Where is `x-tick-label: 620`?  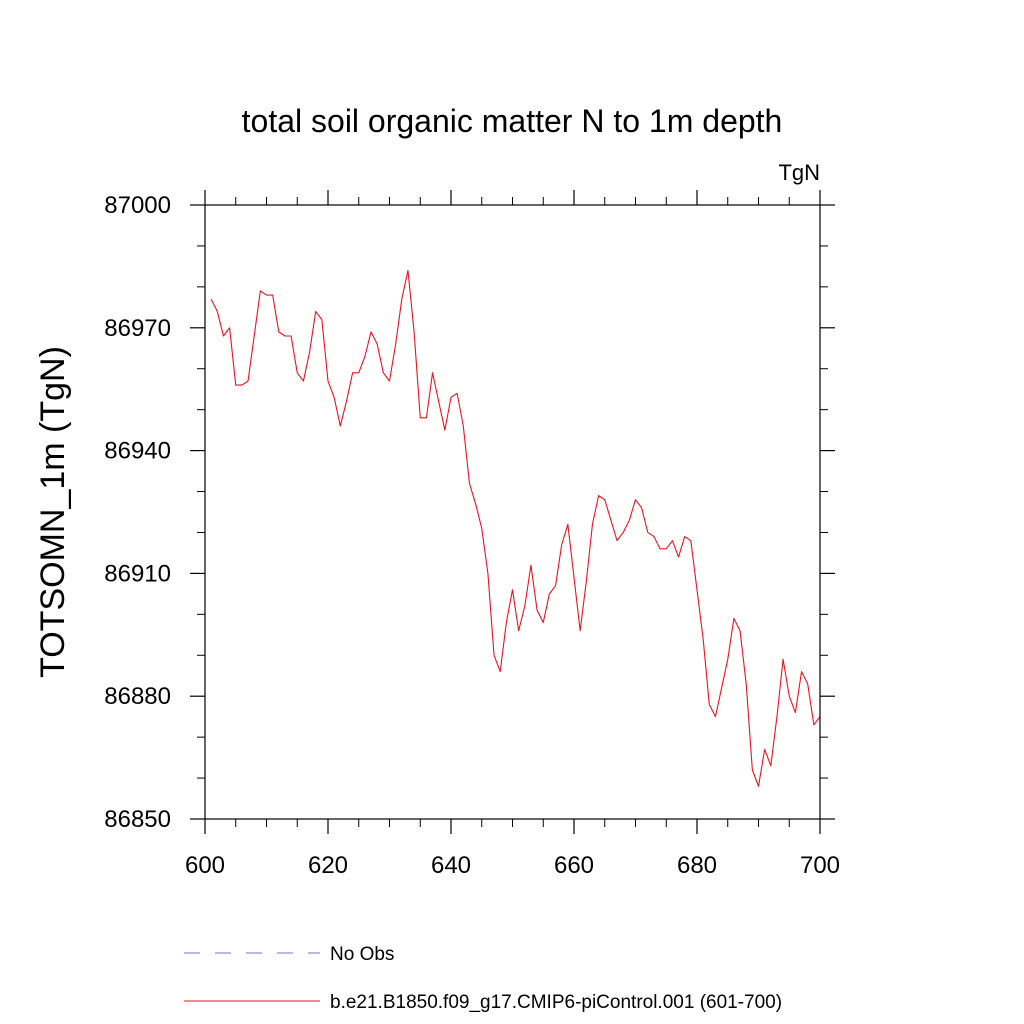
x-tick-label: 620 is located at coordinates (328, 865).